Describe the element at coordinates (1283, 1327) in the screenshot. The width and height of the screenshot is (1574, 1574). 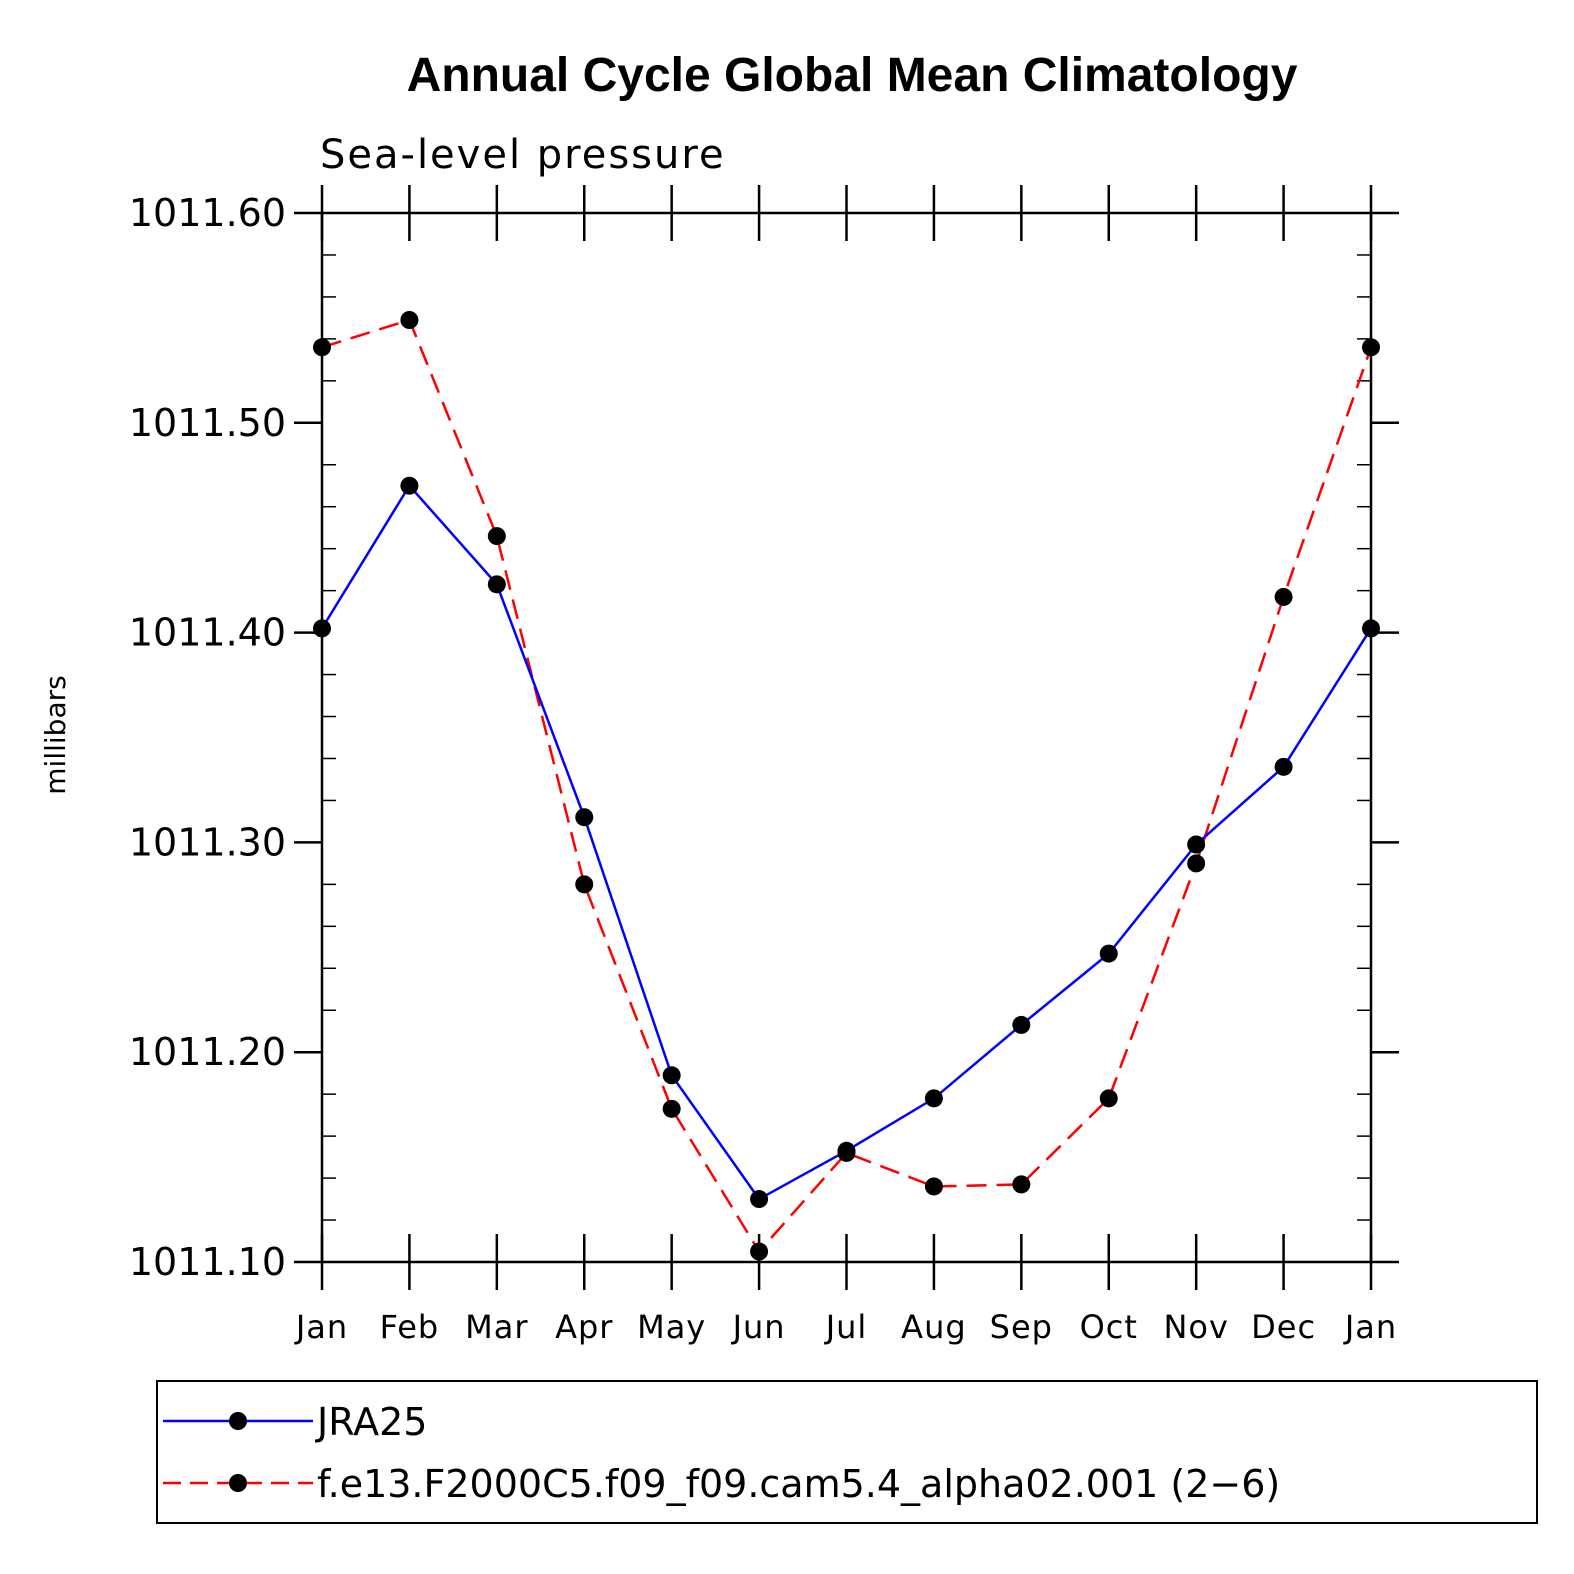
I see `x-tick-label: Dec` at that location.